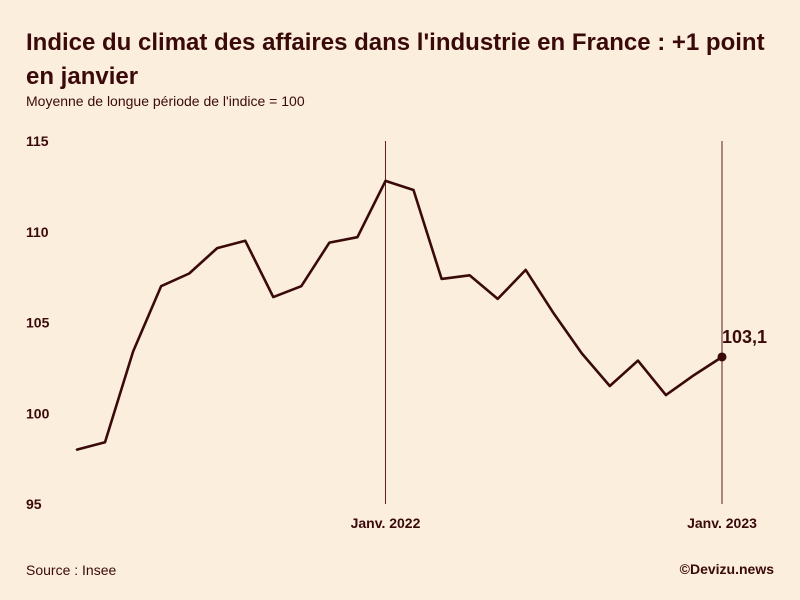 The height and width of the screenshot is (600, 800). I want to click on x-tick-label: Janv. 2022, so click(386, 523).